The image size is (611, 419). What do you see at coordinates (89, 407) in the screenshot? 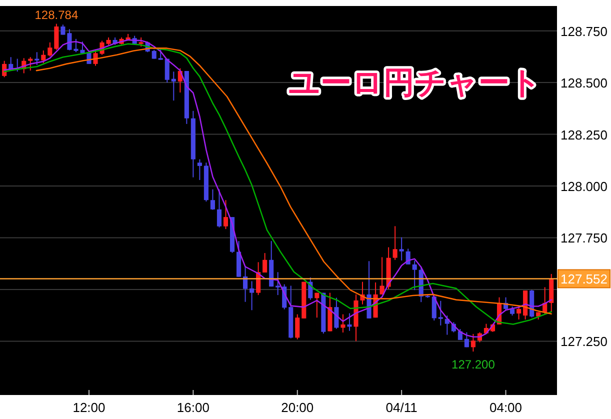
I see `x-tick-label: 12:00` at bounding box center [89, 407].